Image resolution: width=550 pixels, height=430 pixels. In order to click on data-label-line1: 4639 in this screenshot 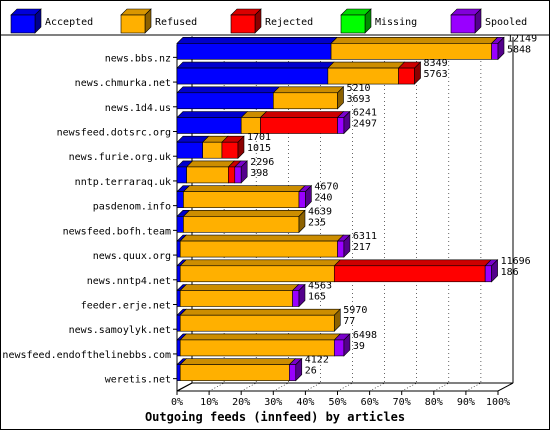, I will do `click(320, 211)`.